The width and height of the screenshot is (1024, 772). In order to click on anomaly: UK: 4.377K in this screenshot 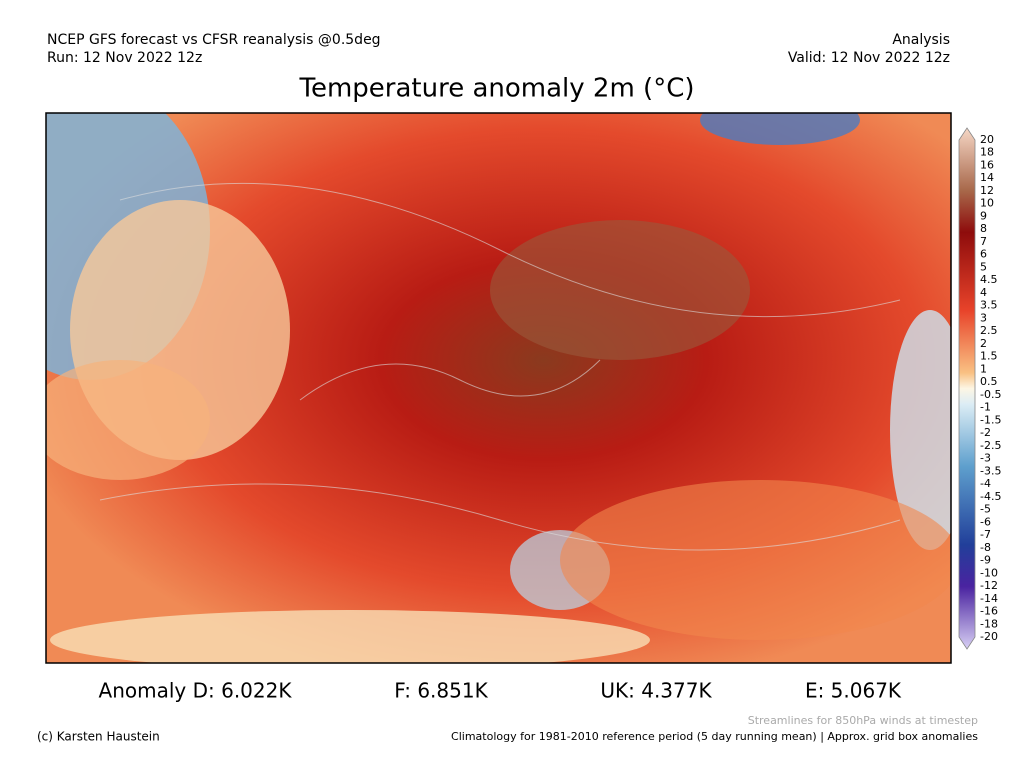, I will do `click(656, 691)`.